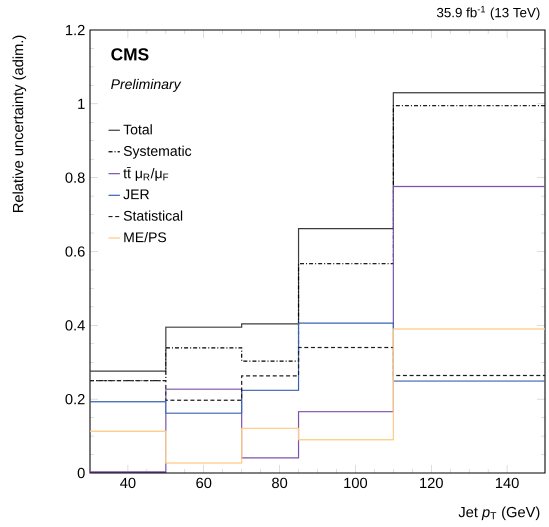 This screenshot has height=527, width=549. What do you see at coordinates (137, 129) in the screenshot?
I see `legend-label: Total` at bounding box center [137, 129].